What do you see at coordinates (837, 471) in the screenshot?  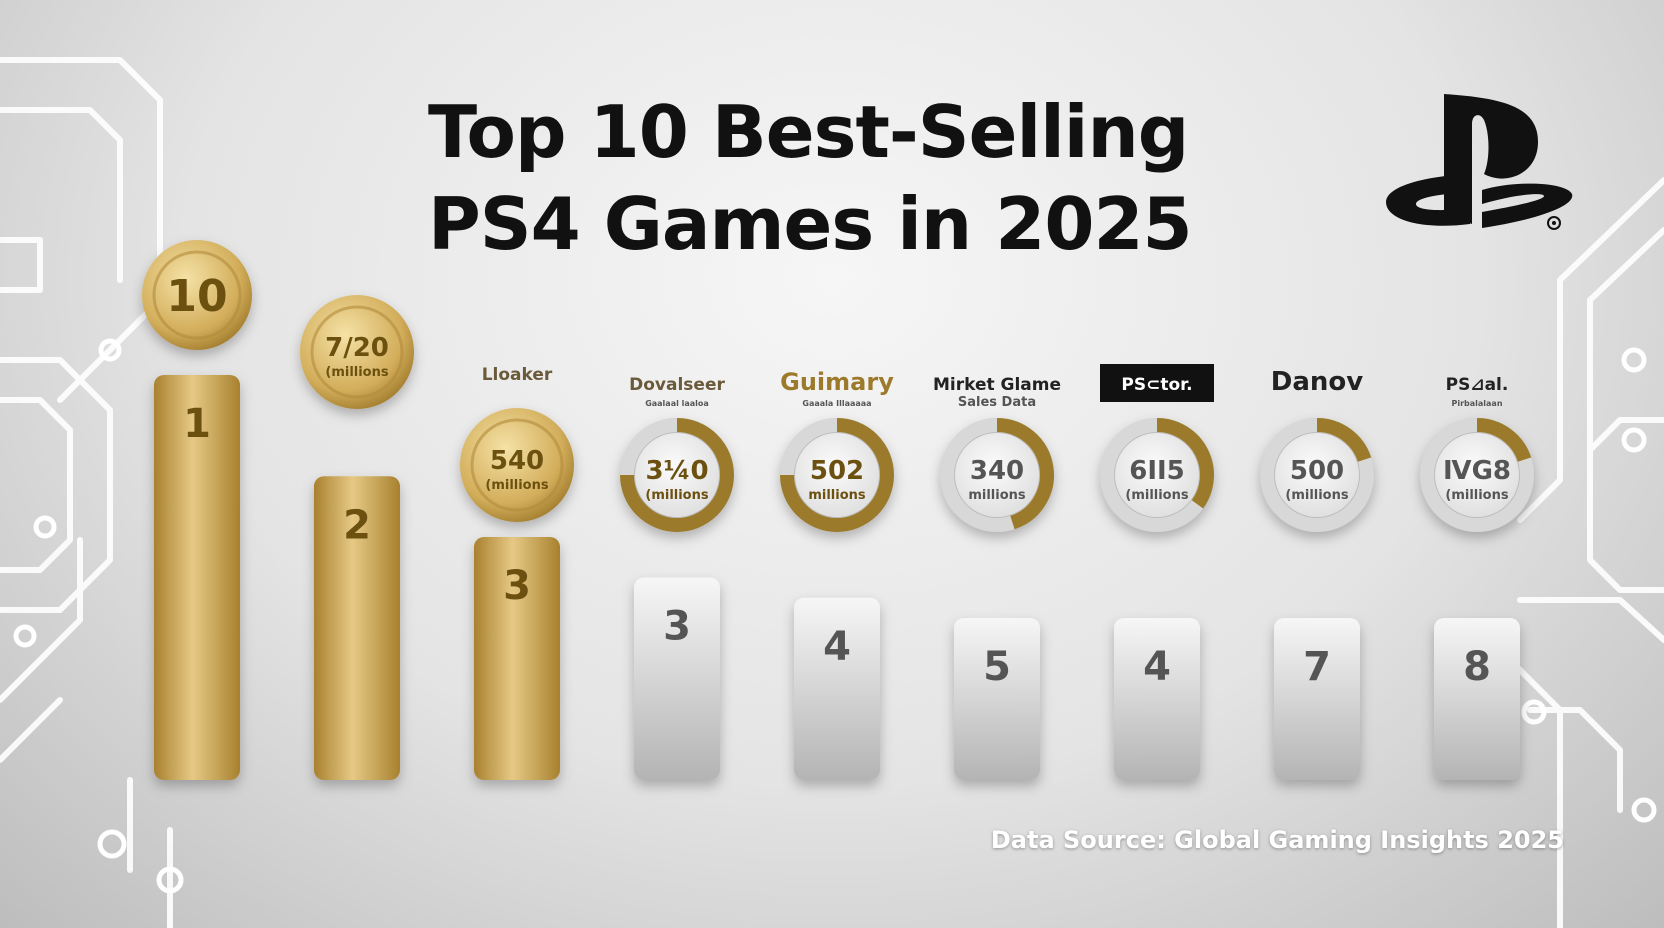 I see `badge-value: 502` at bounding box center [837, 471].